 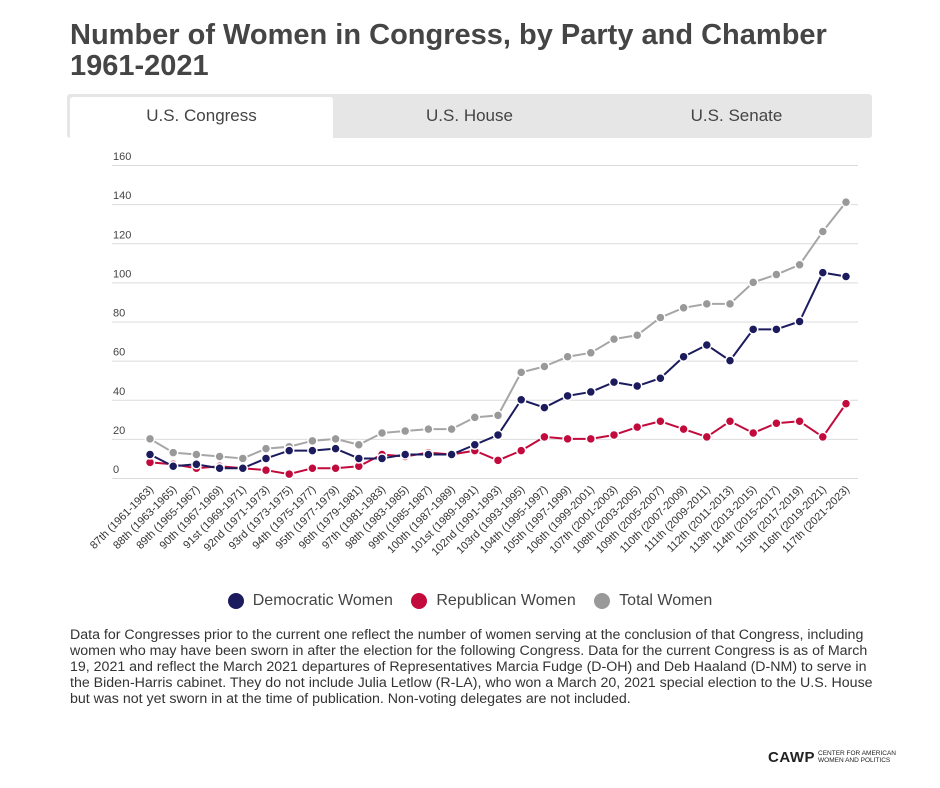 What do you see at coordinates (235, 601) in the screenshot?
I see `legend-marker-democratic` at bounding box center [235, 601].